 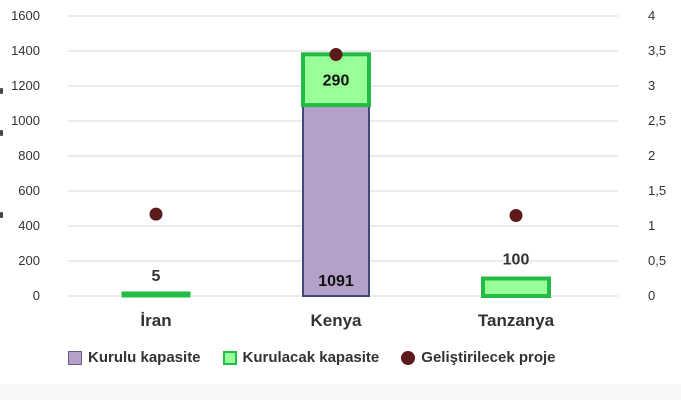 What do you see at coordinates (29, 190) in the screenshot?
I see `left-axis-tick-label: 600` at bounding box center [29, 190].